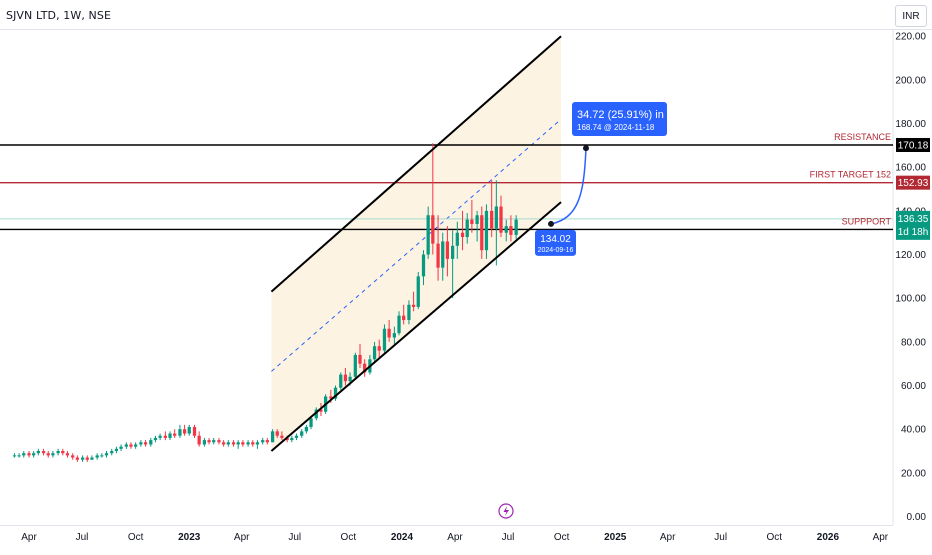  Describe the element at coordinates (910, 37) in the screenshot. I see `y-tick-label: 220.00` at that location.